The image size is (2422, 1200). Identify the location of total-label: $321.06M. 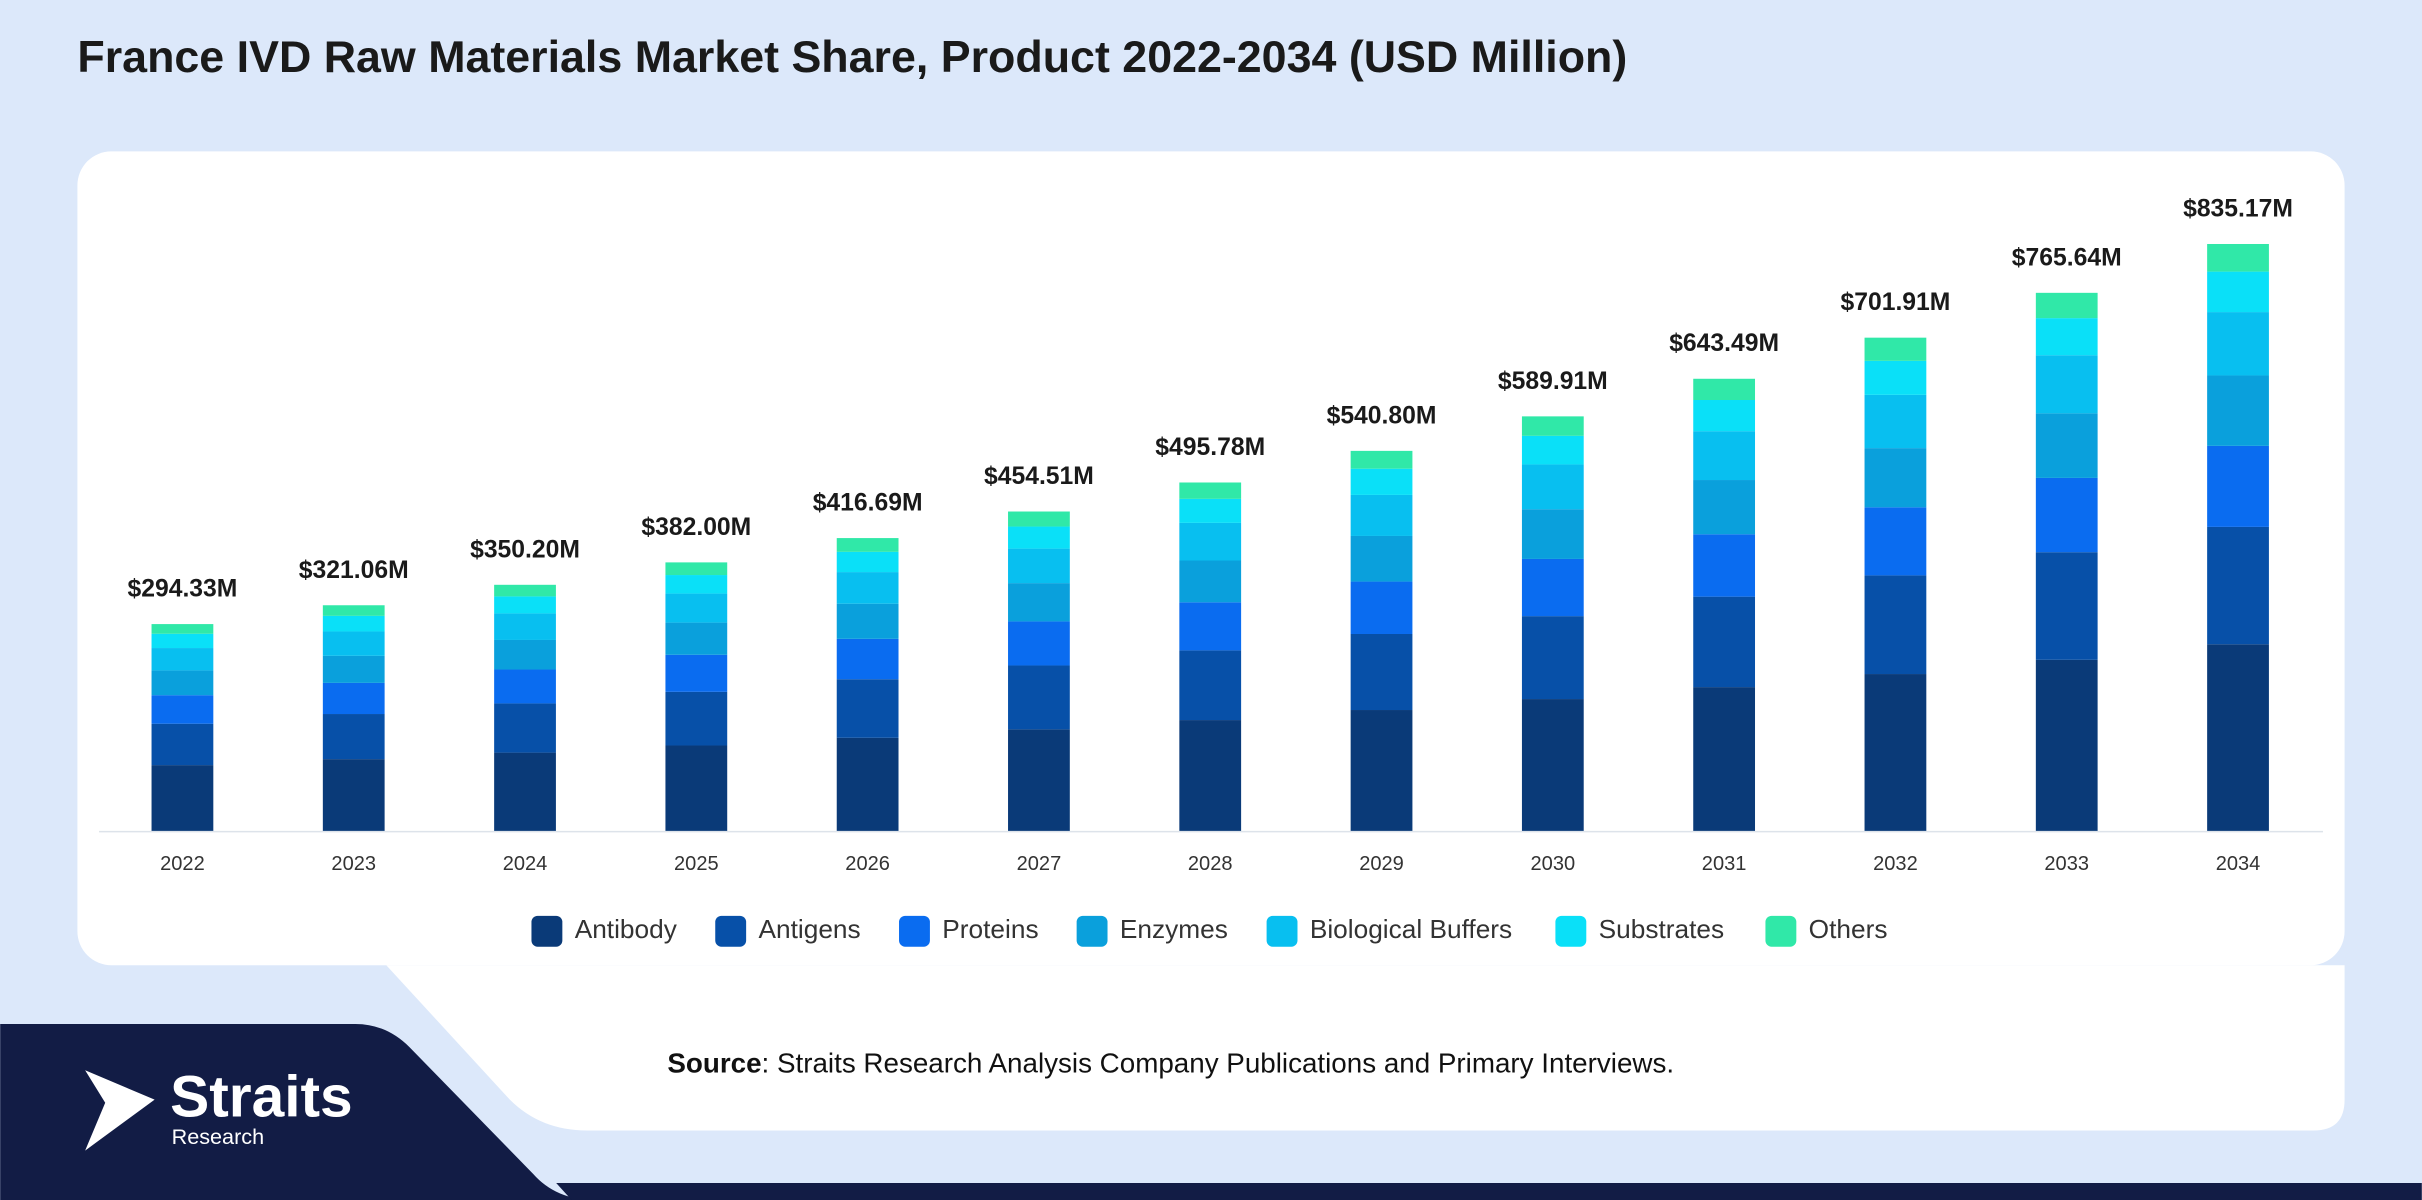
(354, 570).